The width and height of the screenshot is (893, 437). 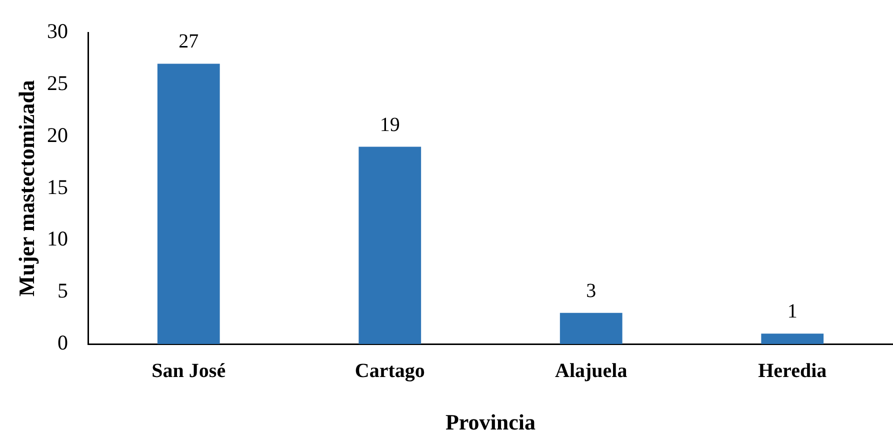 I want to click on data-label: 19, so click(x=390, y=125).